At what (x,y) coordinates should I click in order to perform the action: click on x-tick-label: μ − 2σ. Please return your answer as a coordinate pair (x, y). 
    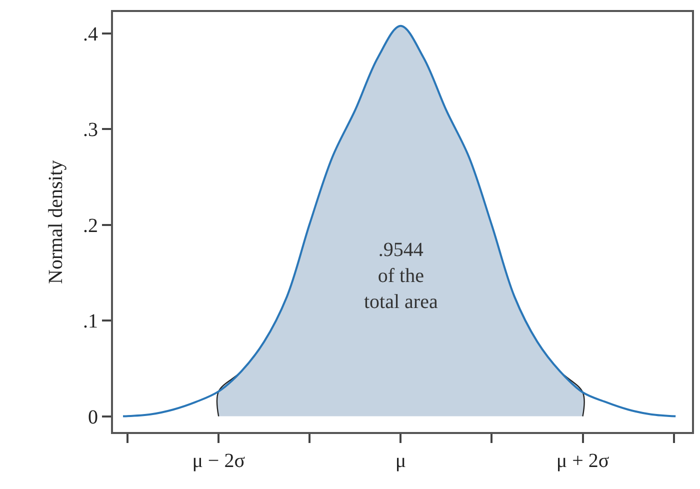
    Looking at the image, I should click on (219, 461).